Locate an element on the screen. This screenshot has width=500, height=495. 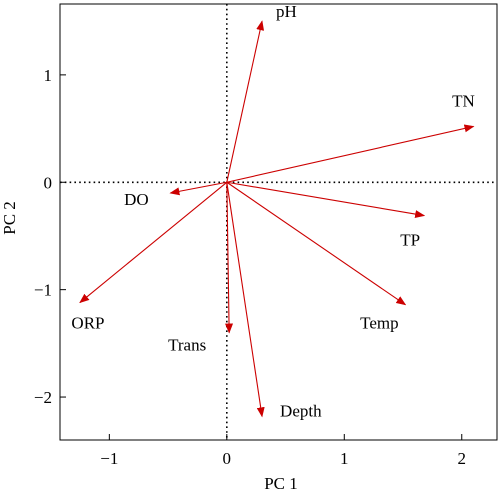
vector-label-orp: ORP is located at coordinates (87, 323).